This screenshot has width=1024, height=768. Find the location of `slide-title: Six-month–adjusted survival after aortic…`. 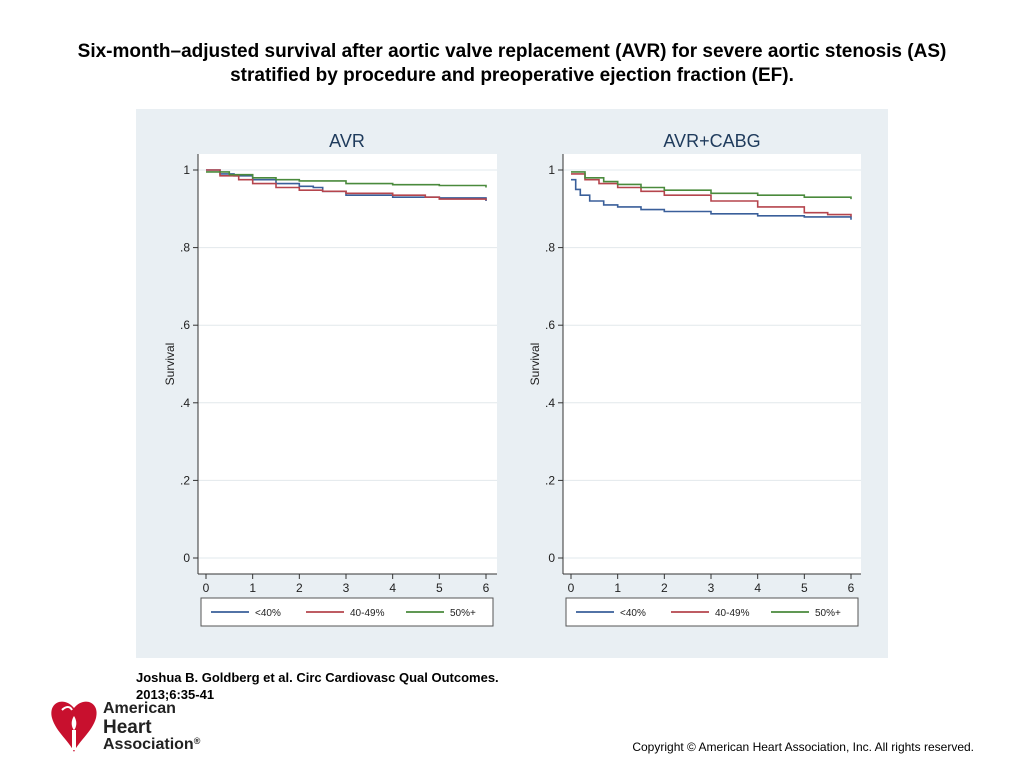

slide-title: Six-month–adjusted survival after aortic… is located at coordinates (512, 64).